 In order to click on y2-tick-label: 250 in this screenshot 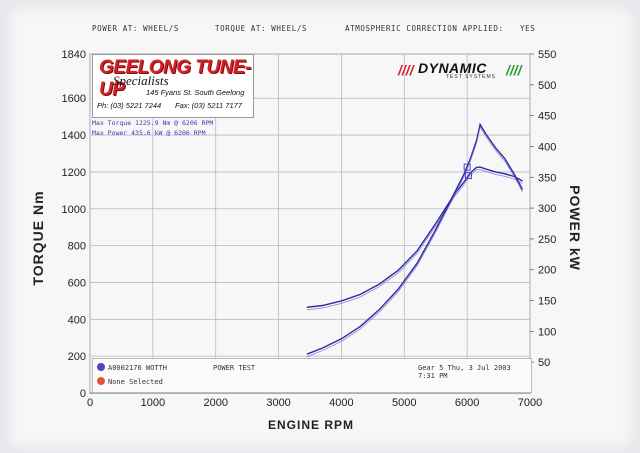, I will do `click(547, 240)`.